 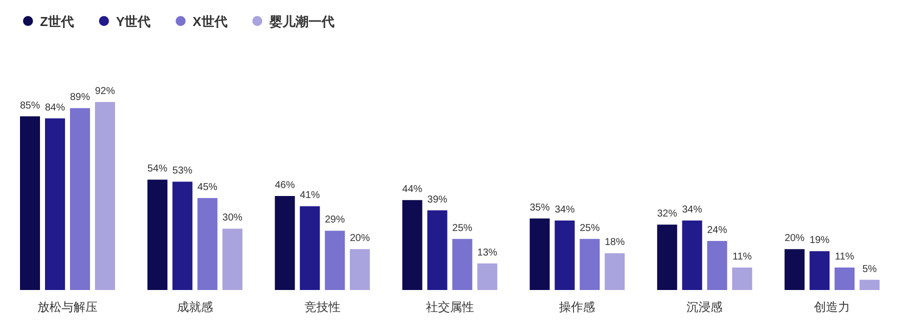 I want to click on data-label: 89%, so click(x=80, y=98).